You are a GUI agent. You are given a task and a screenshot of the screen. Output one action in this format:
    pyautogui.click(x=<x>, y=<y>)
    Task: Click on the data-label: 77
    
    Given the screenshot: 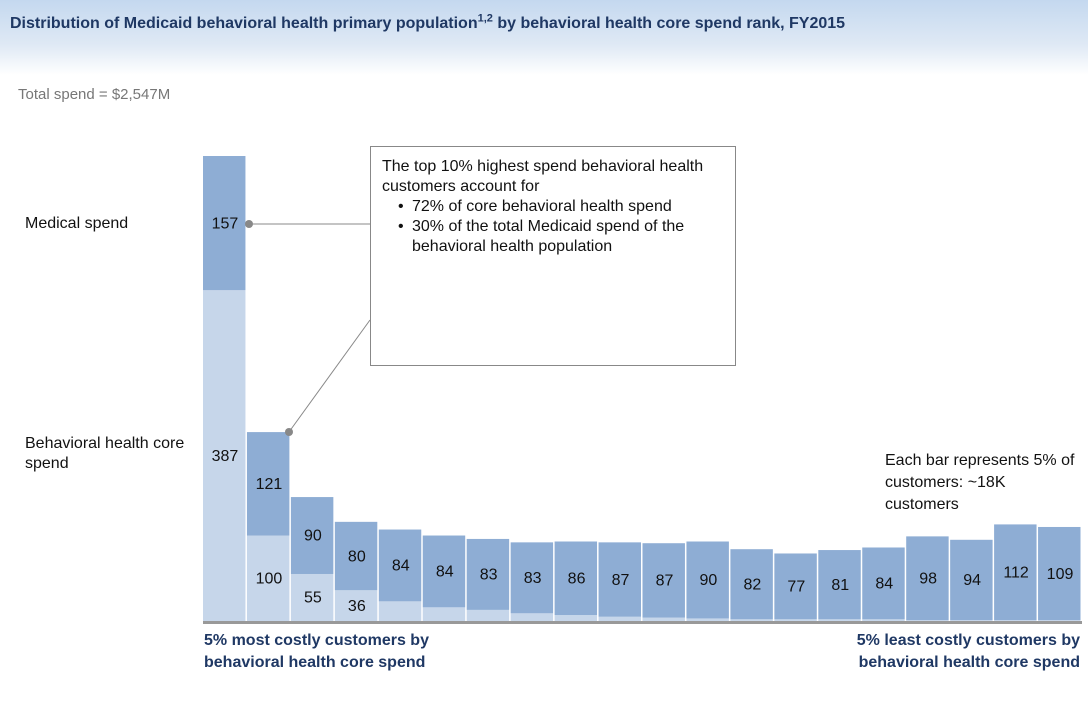 What is the action you would take?
    pyautogui.click(x=796, y=587)
    